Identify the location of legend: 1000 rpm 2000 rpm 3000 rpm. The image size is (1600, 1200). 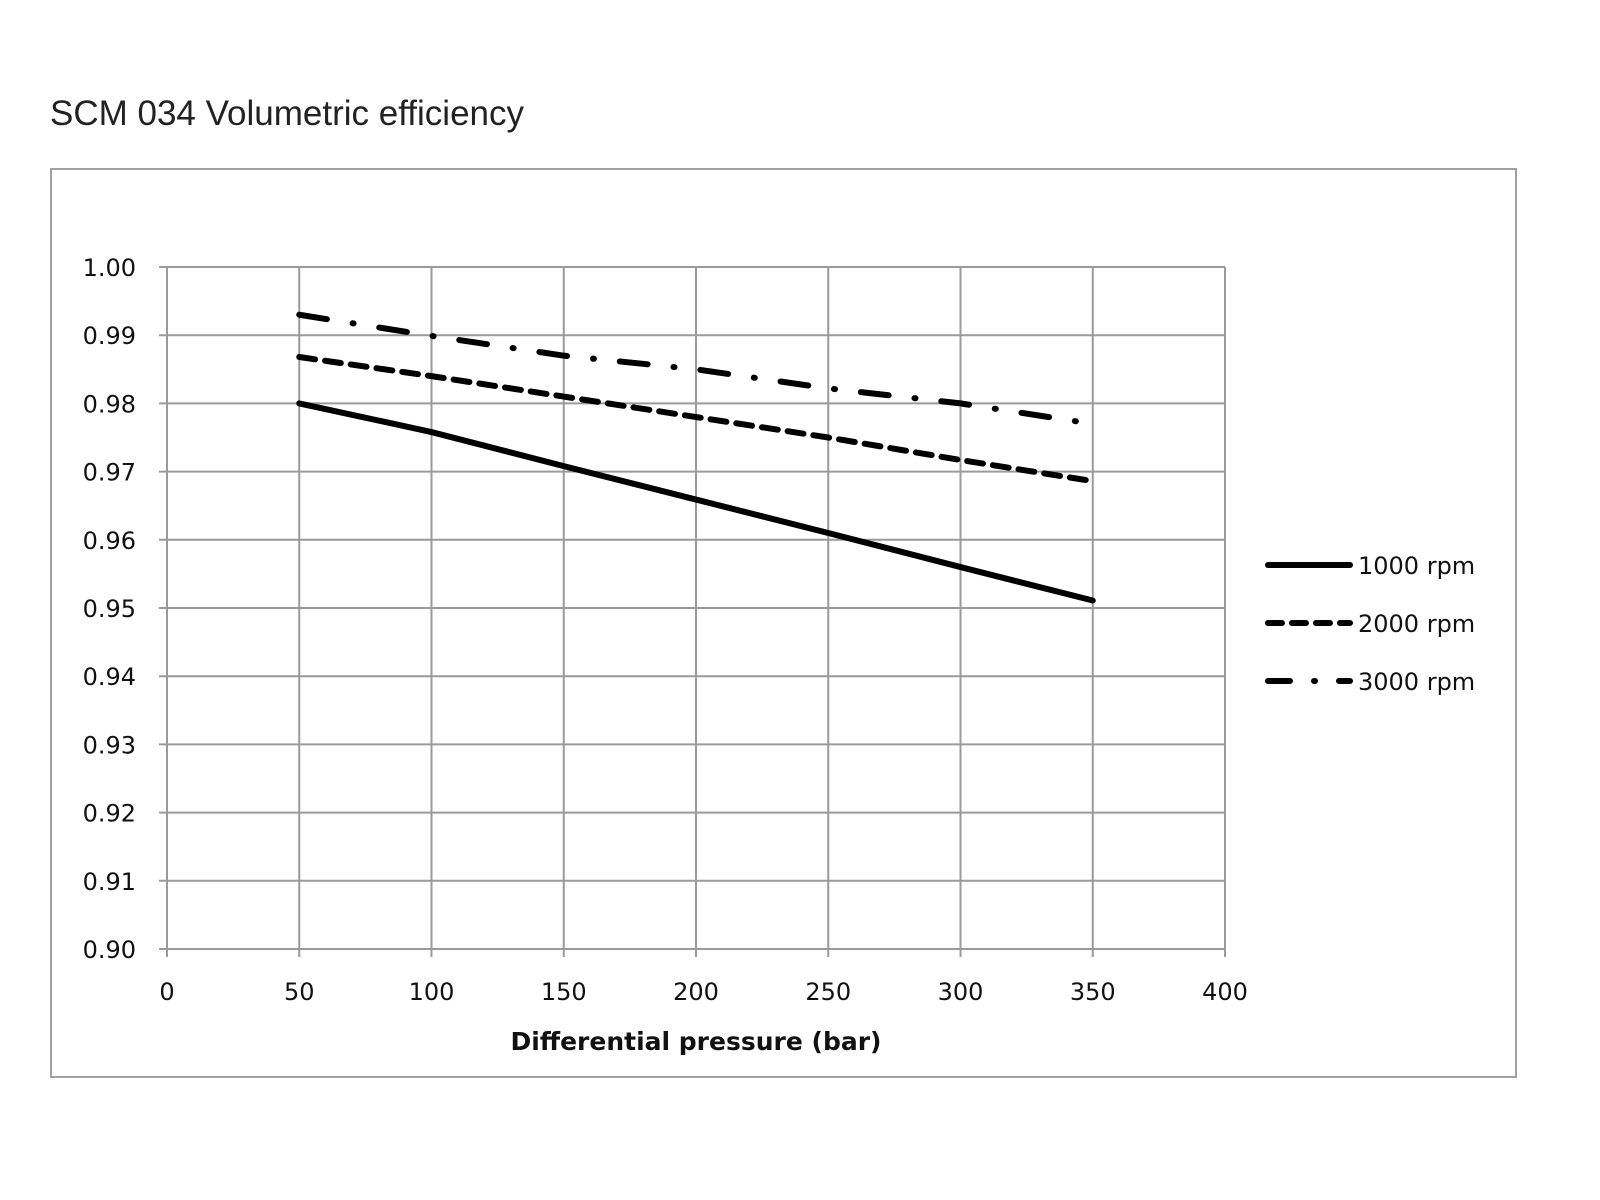
(1370, 624).